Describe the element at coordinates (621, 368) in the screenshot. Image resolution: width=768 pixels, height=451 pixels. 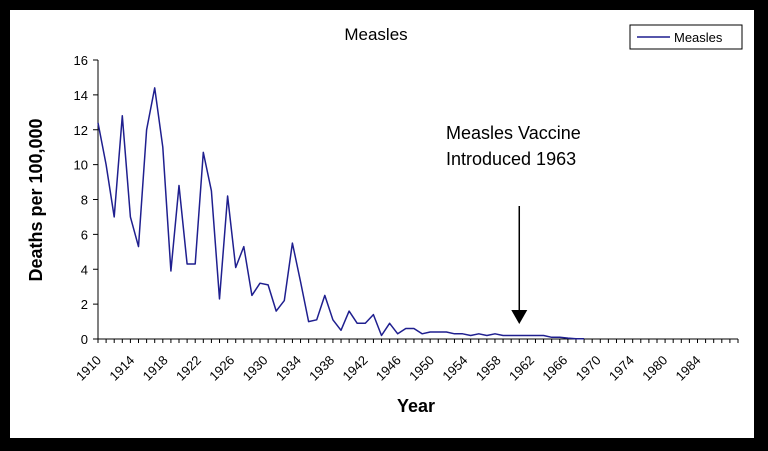
I see `x-tick-label: 1974` at that location.